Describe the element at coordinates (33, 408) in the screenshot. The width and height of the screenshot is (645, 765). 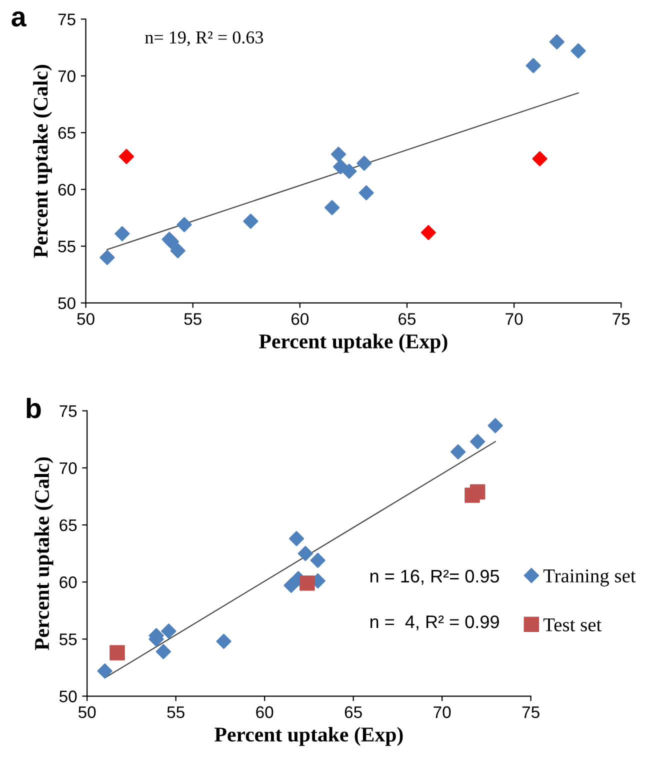
I see `text: b` at that location.